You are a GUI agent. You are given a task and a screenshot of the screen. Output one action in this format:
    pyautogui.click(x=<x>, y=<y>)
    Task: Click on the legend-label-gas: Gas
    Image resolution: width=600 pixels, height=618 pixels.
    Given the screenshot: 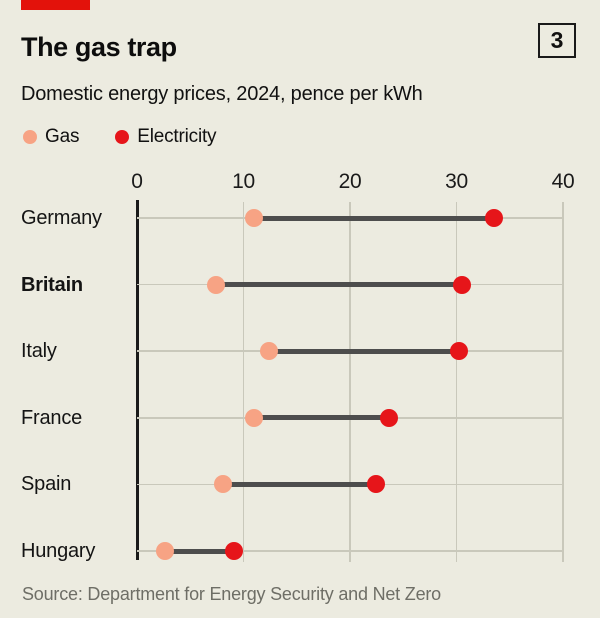 What is the action you would take?
    pyautogui.click(x=62, y=136)
    